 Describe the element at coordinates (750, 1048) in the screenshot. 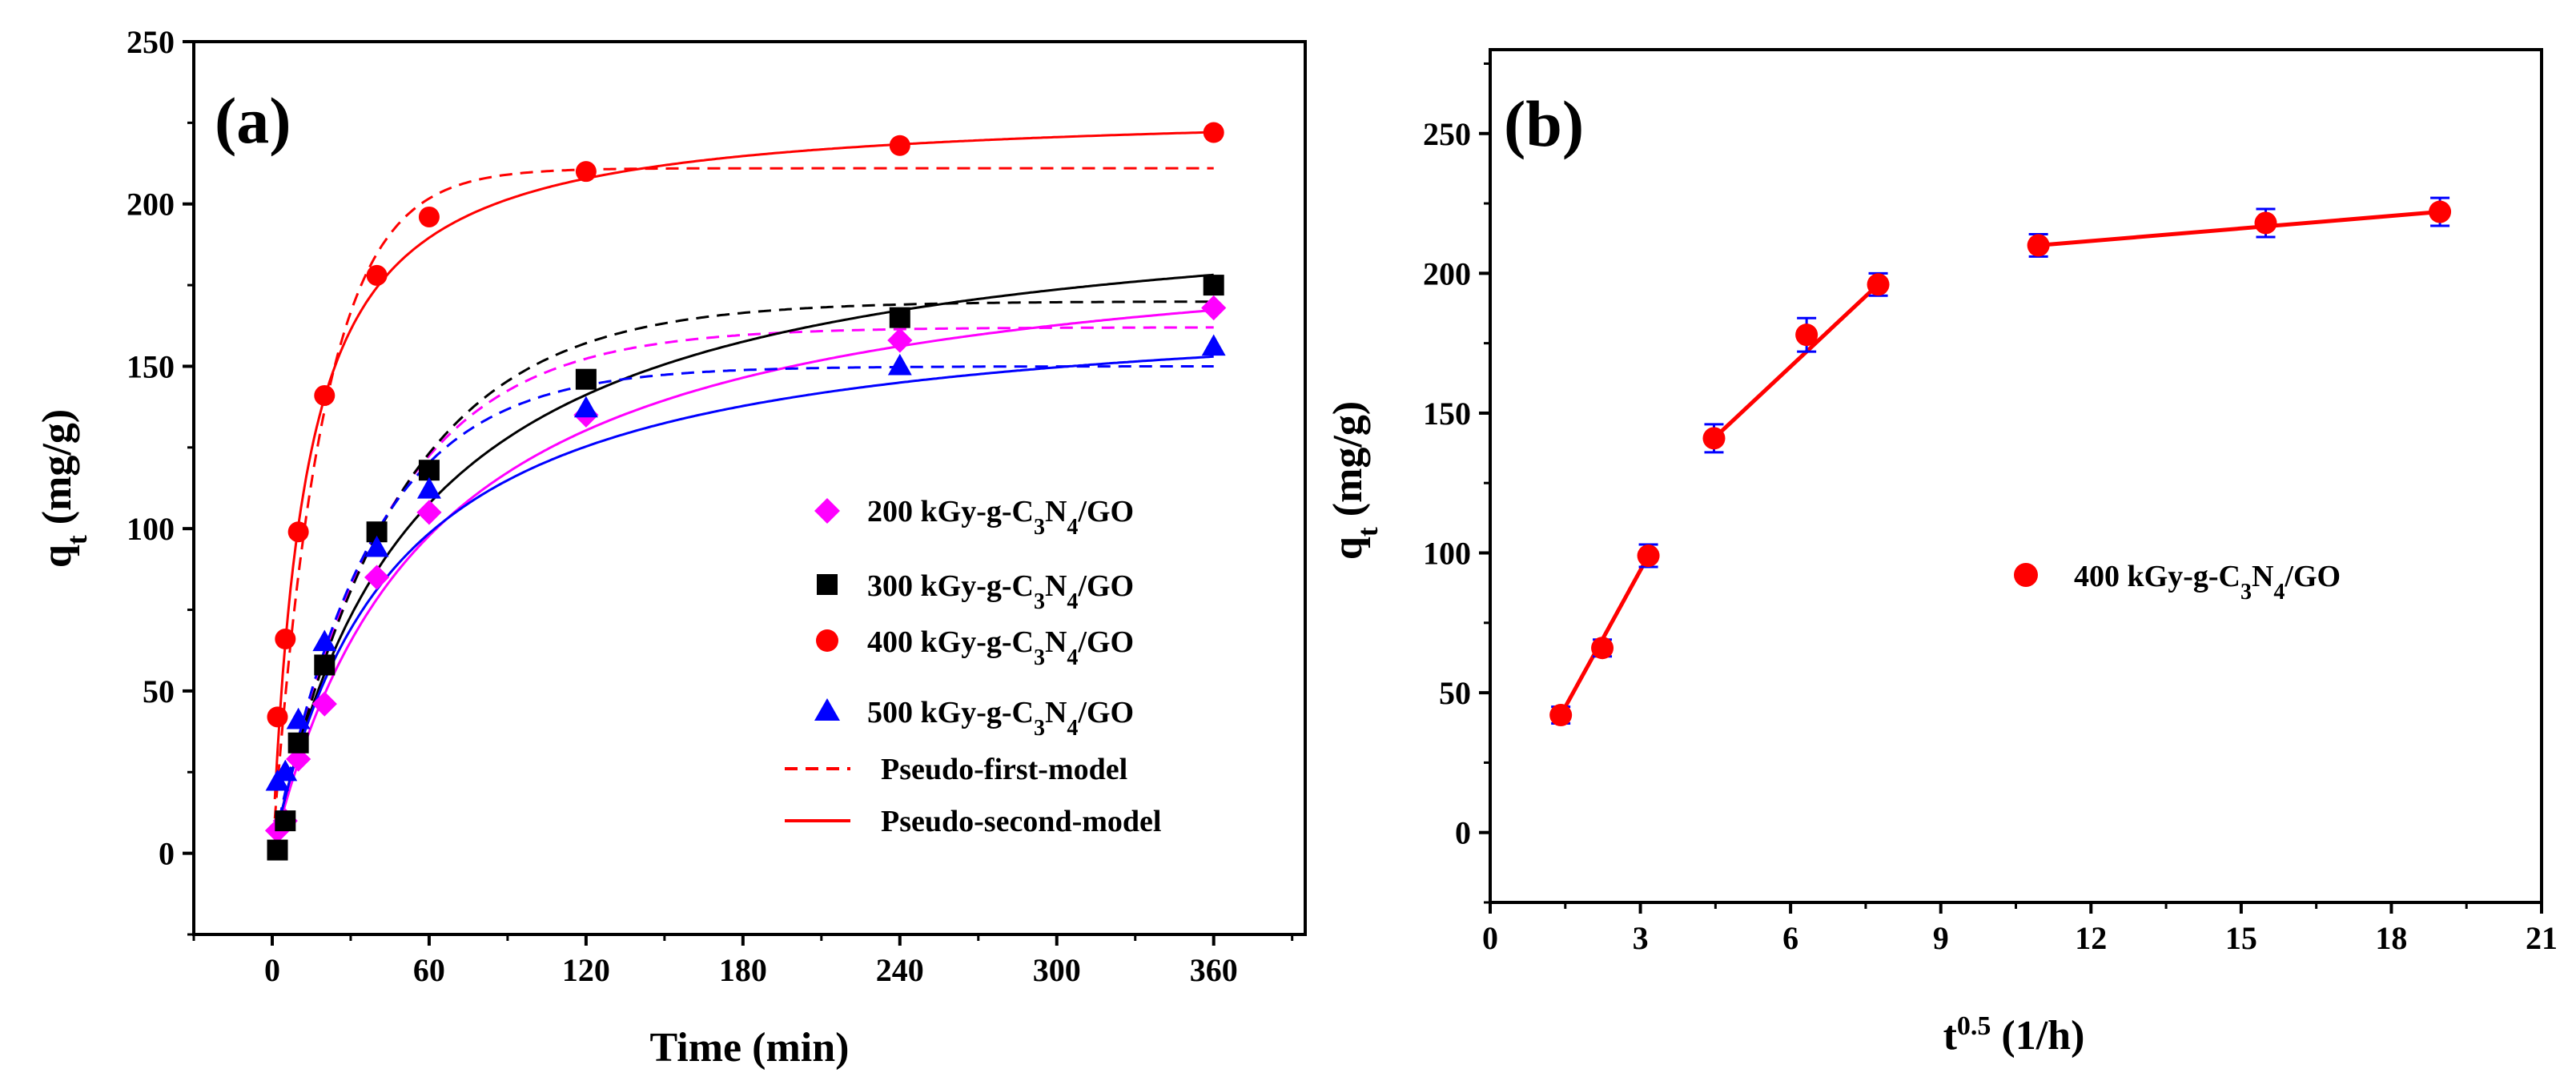

I see `chart-a-x-axis-label: Time (min)` at that location.